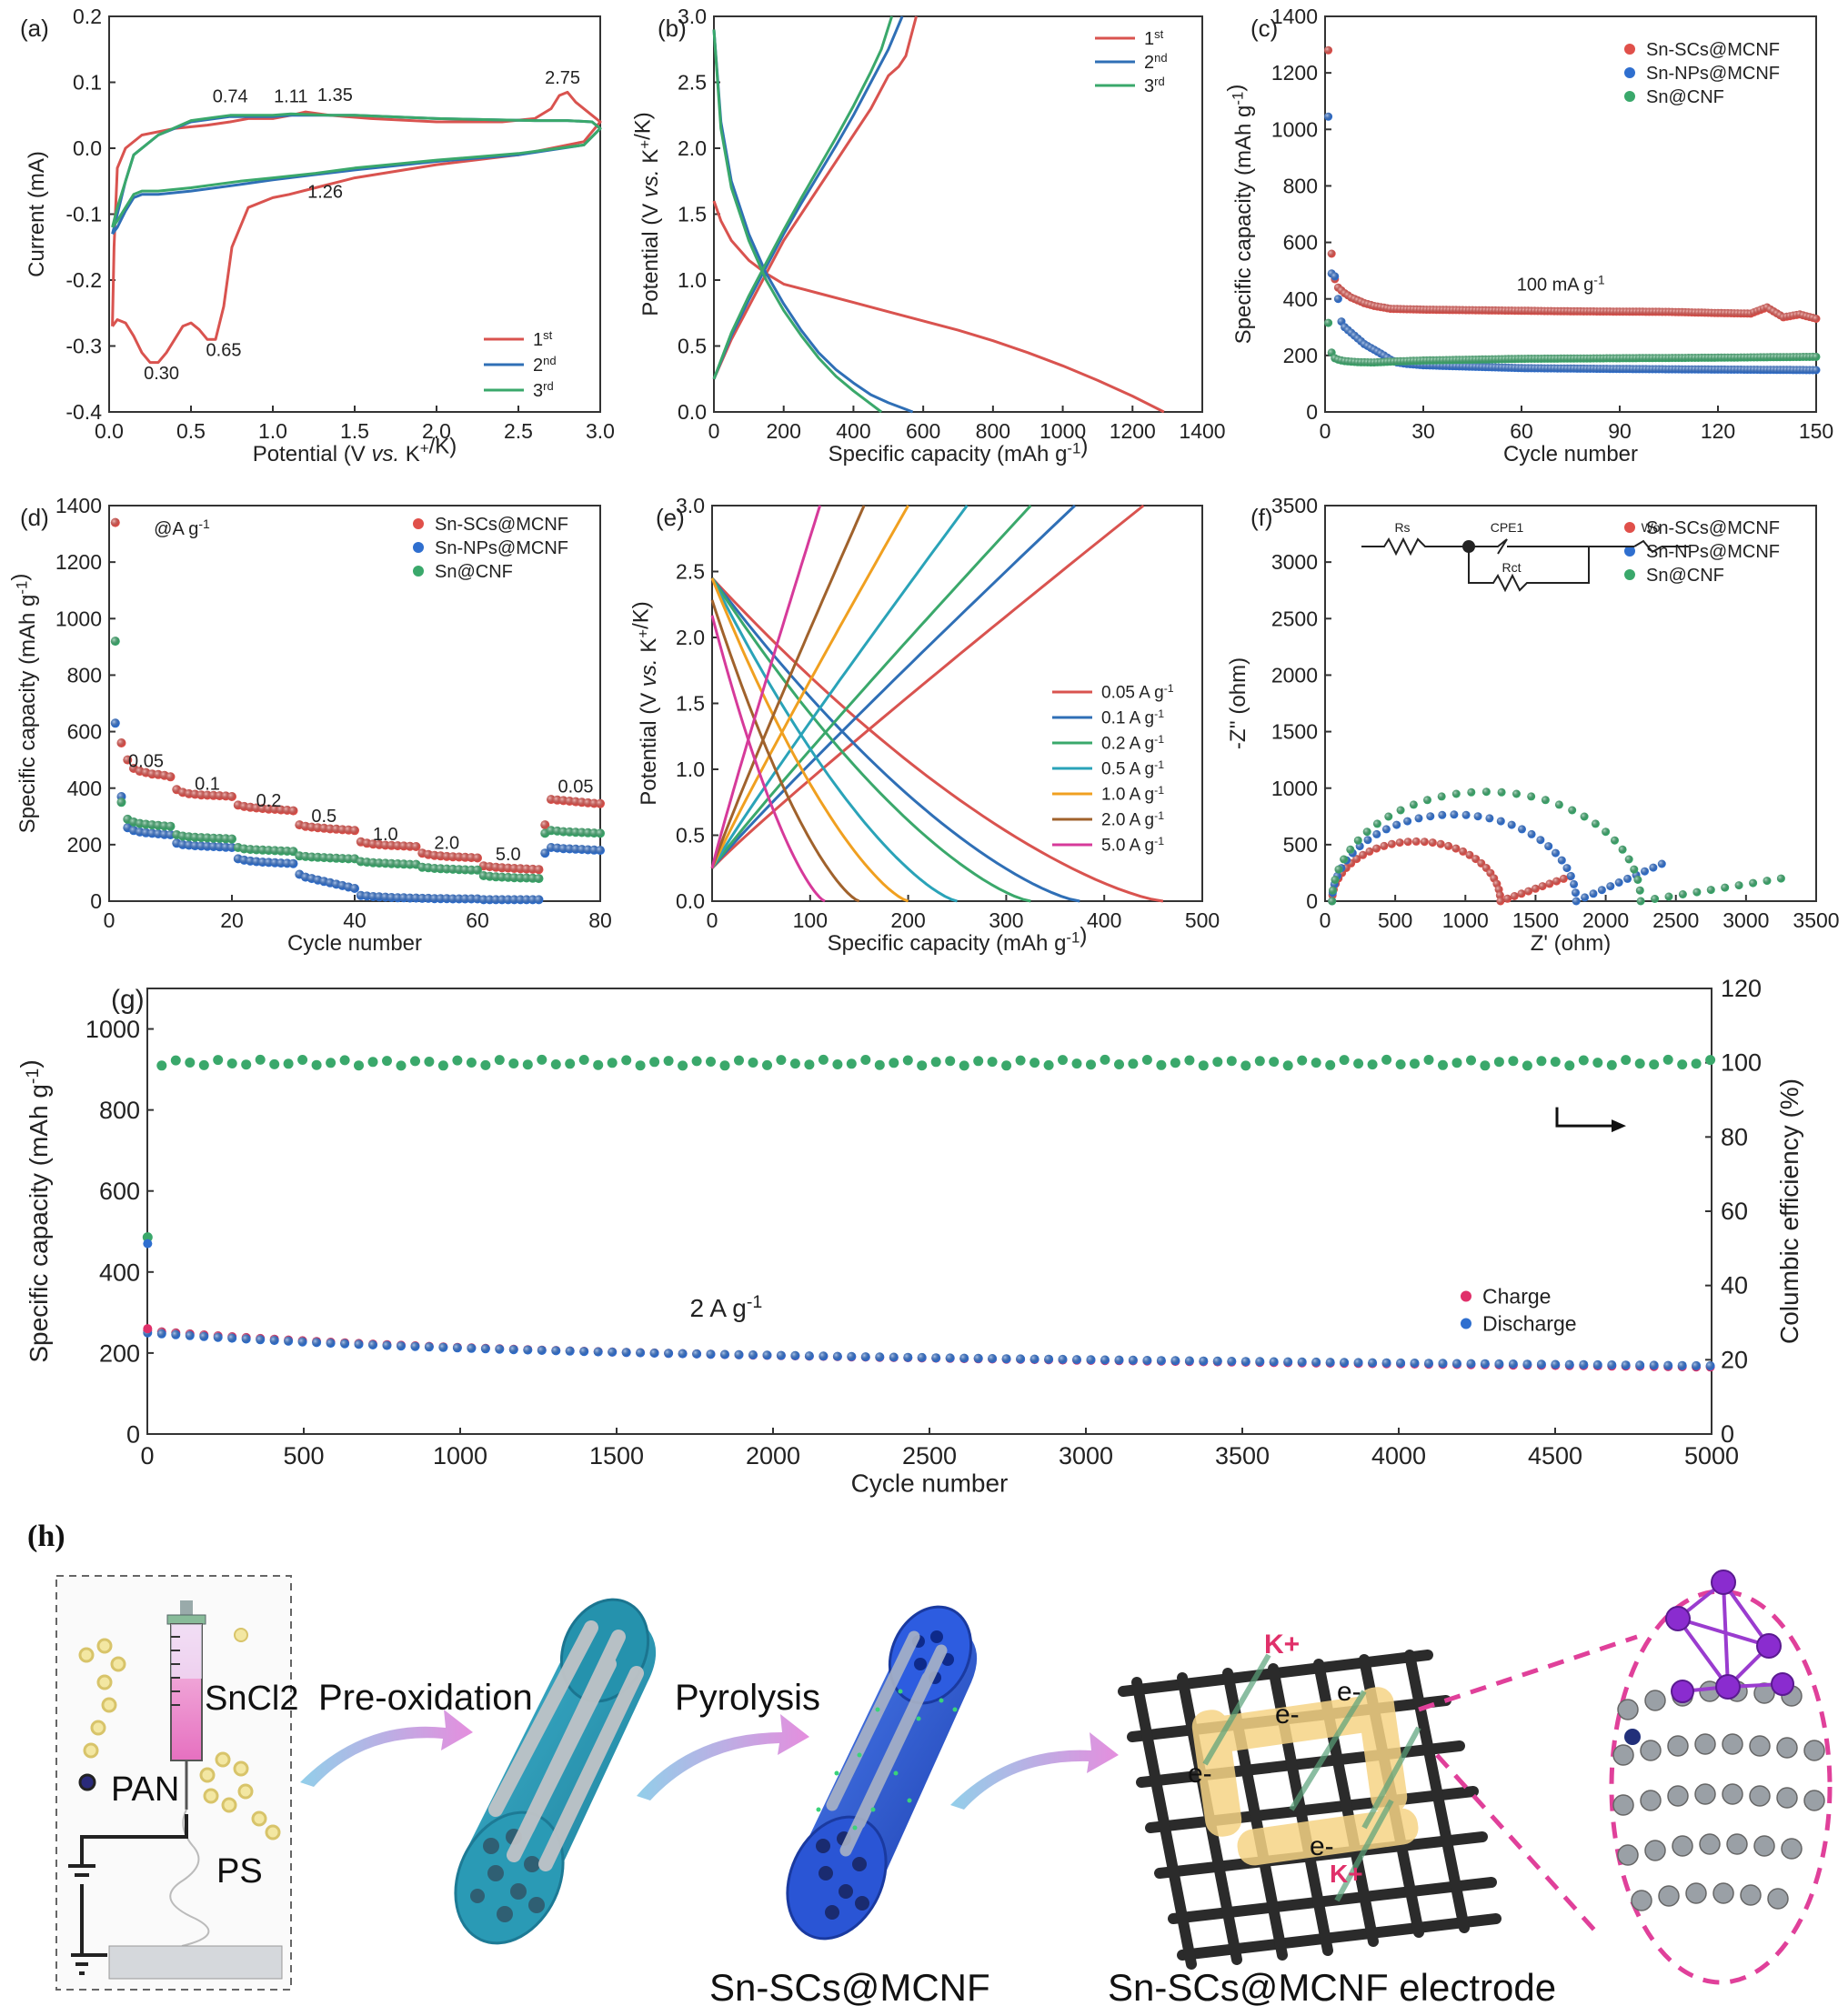  What do you see at coordinates (357, 175) in the screenshot?
I see `cv-curve` at bounding box center [357, 175].